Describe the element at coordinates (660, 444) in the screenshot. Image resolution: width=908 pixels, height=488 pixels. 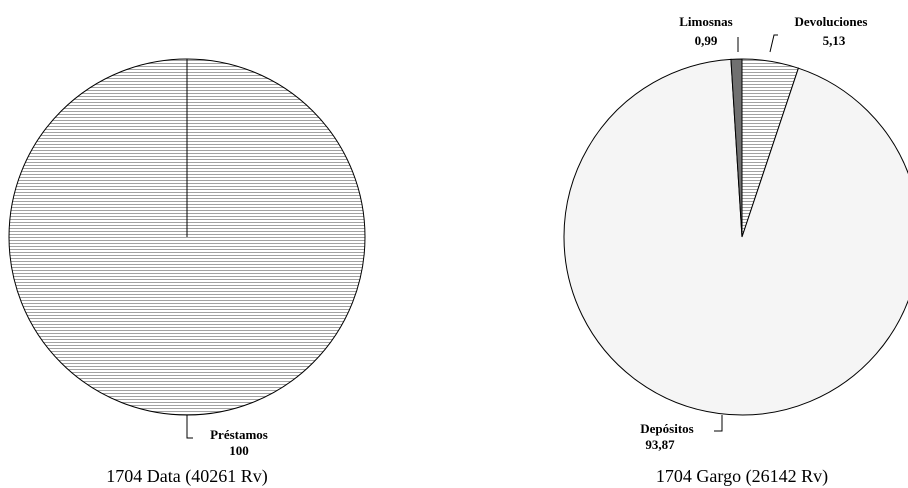
I see `slice-value-depositos: 93,87` at that location.